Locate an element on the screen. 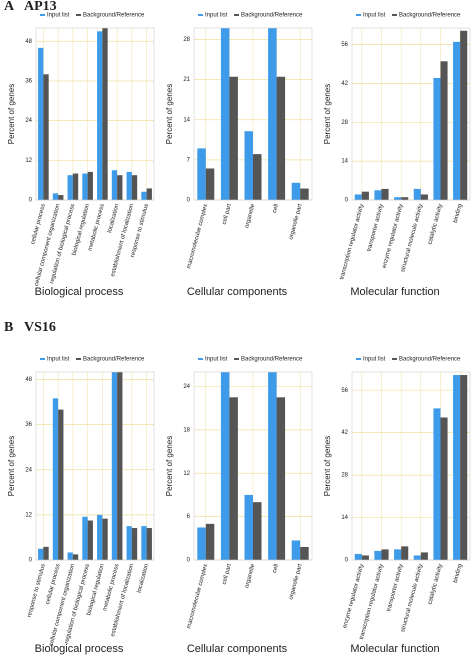 The height and width of the screenshot is (657, 474). x-tick-label: organelle is located at coordinates (250, 576).